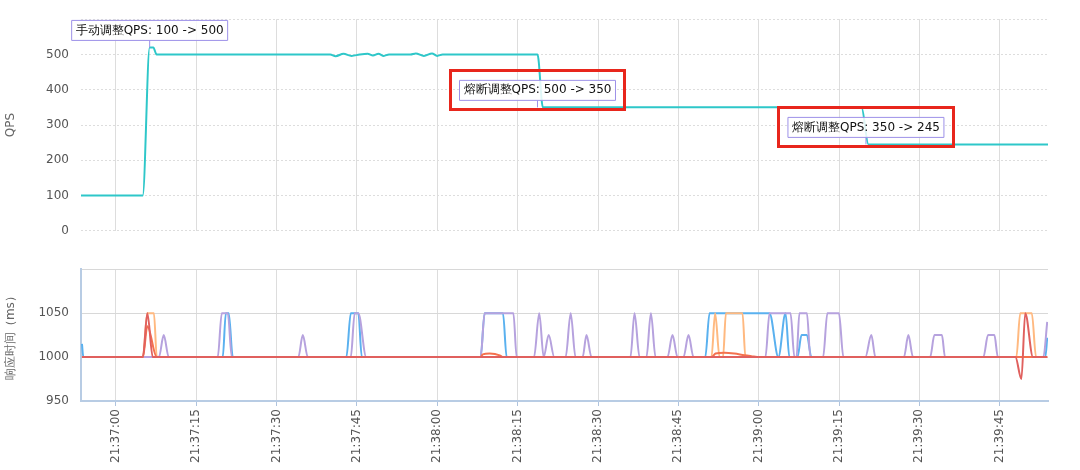  What do you see at coordinates (53, 356) in the screenshot?
I see `y-tick-label: 1000` at bounding box center [53, 356].